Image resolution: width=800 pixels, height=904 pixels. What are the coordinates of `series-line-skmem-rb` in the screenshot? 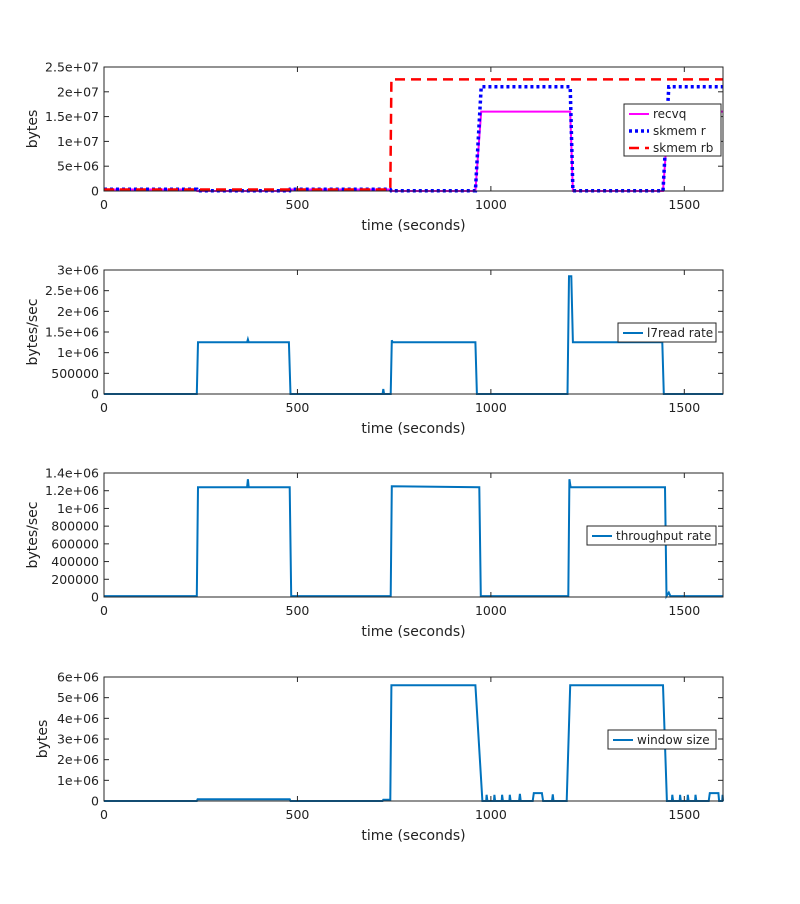 It's located at (413, 134).